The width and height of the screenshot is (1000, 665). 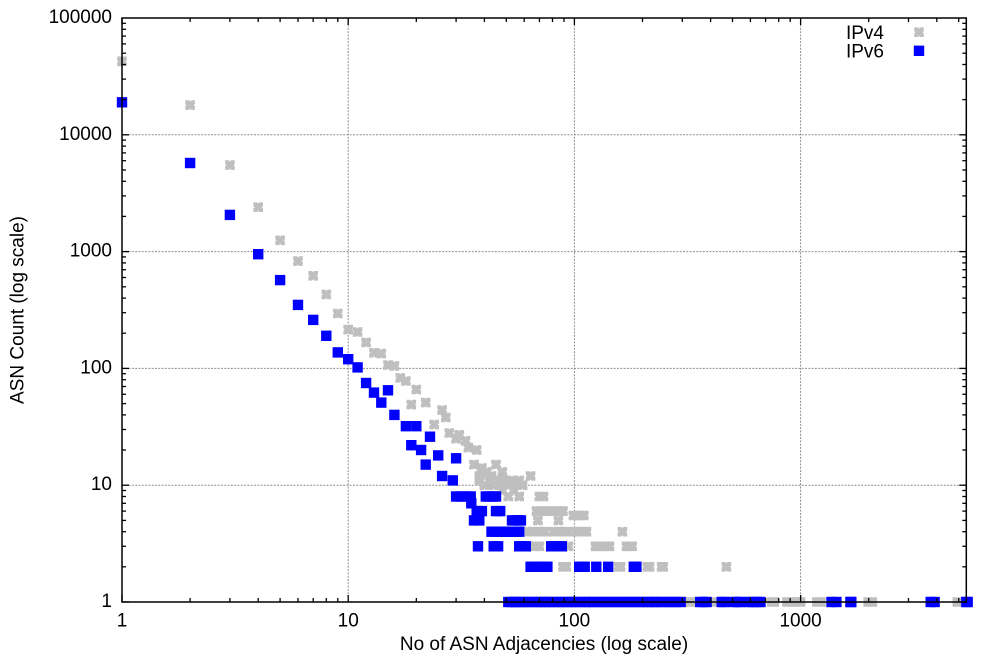 I want to click on svg-text: 100000, so click(x=80, y=17).